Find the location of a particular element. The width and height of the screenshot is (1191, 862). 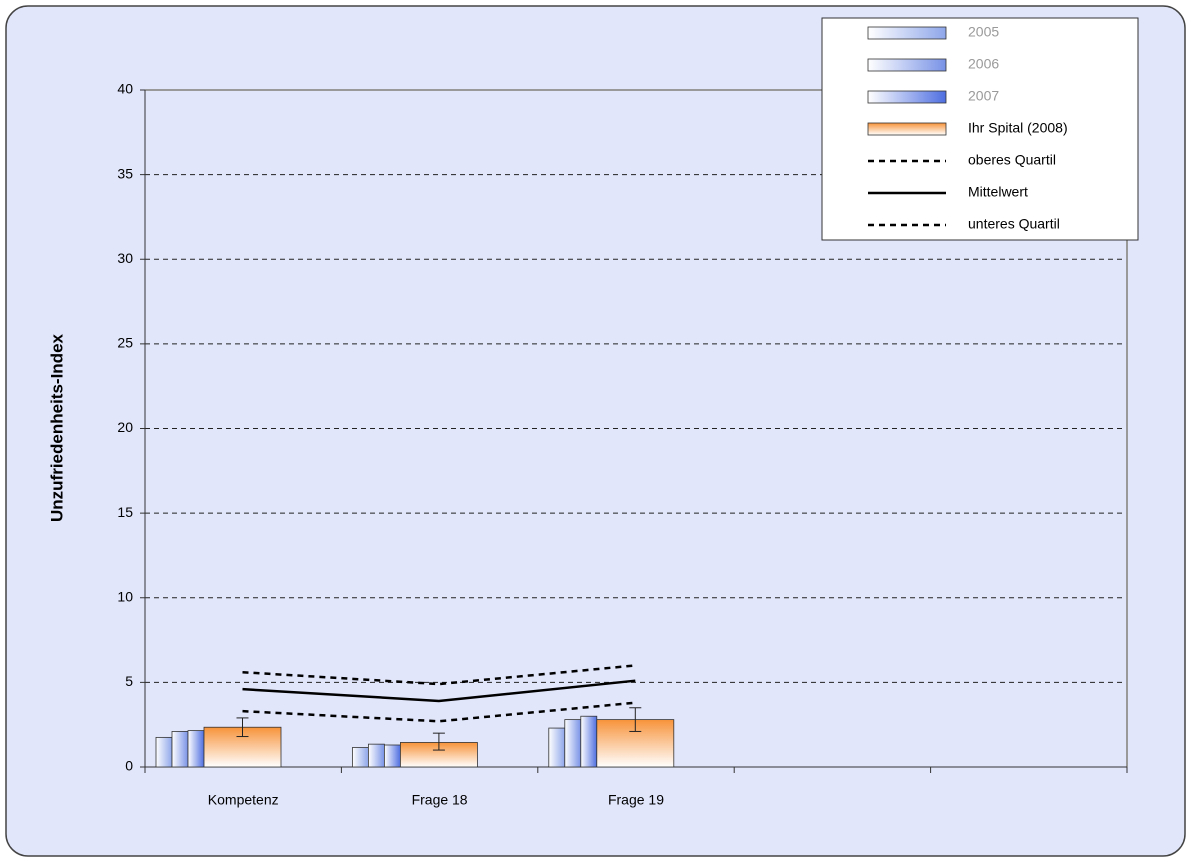

y-tick-label: 25 is located at coordinates (125, 343).